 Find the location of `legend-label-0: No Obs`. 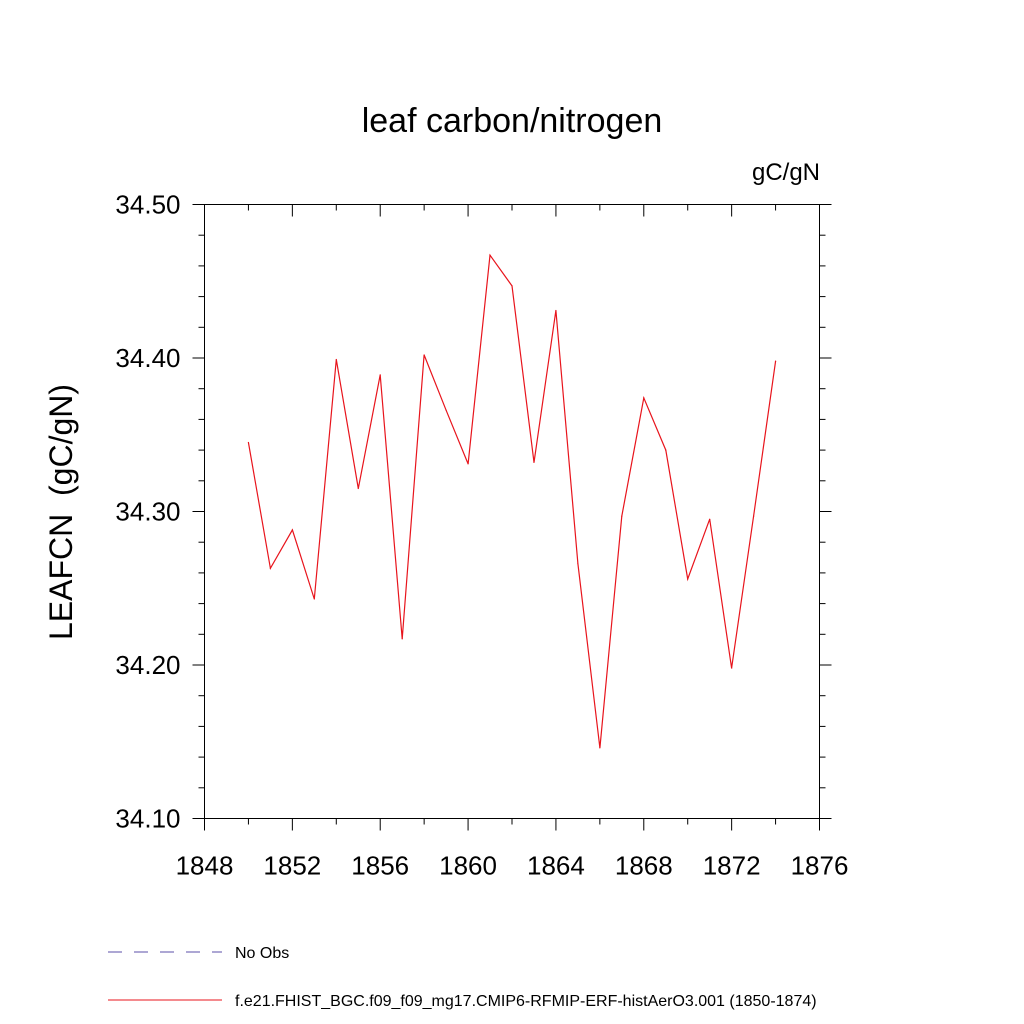

legend-label-0: No Obs is located at coordinates (262, 953).